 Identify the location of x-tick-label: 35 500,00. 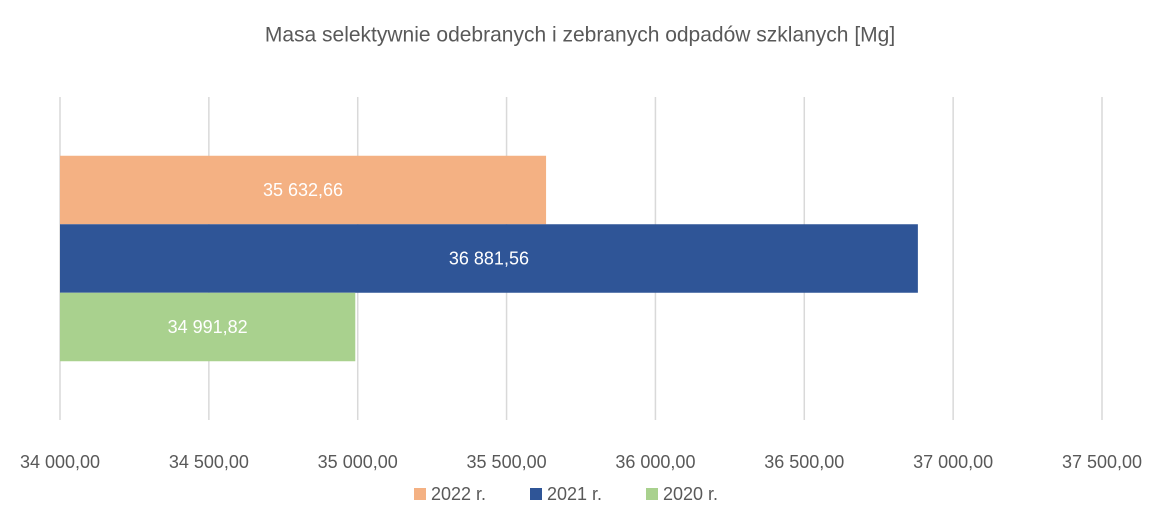
(507, 462).